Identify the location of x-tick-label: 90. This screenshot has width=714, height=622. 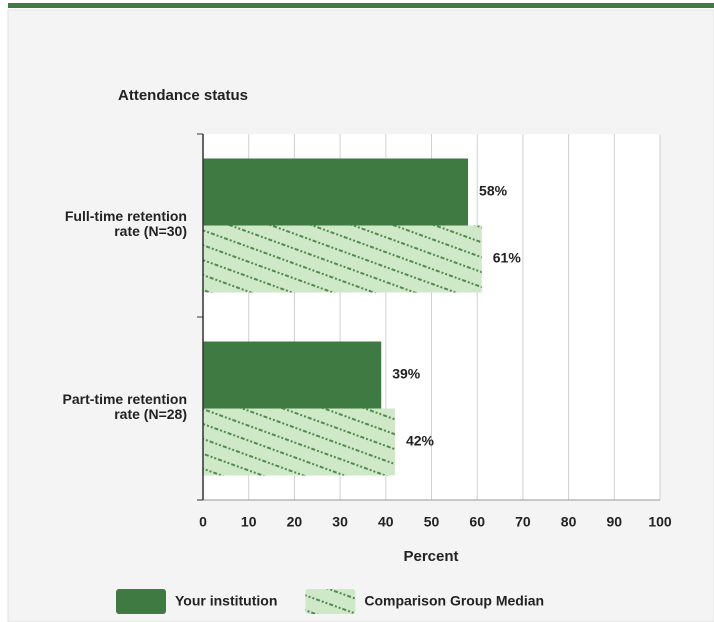
(615, 522).